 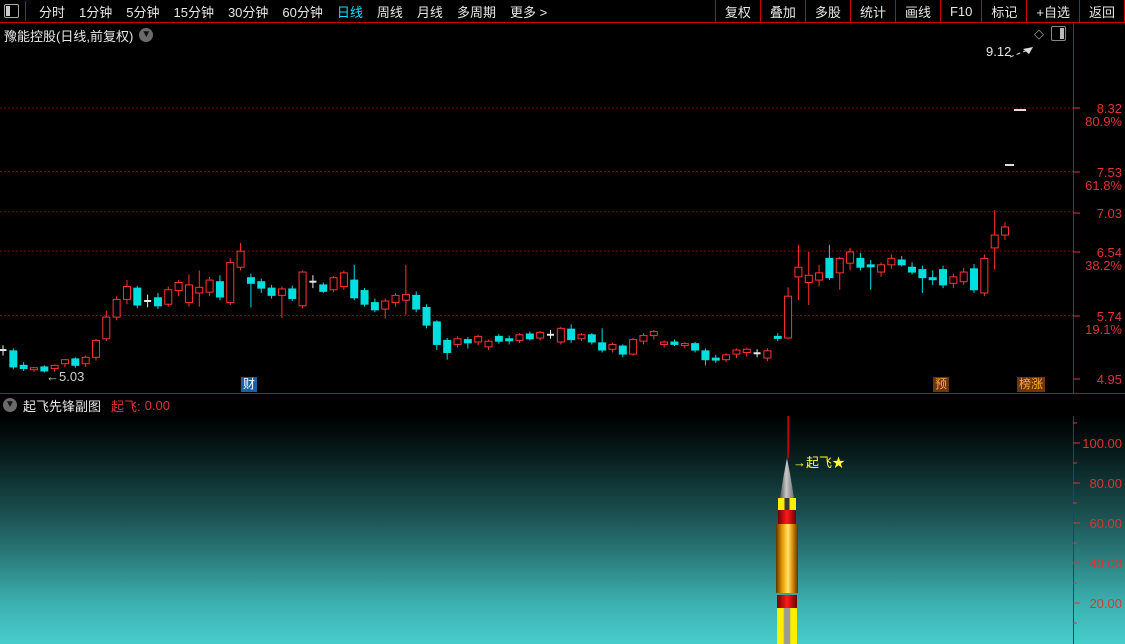 I want to click on fib-percent-label: 61.8%, so click(x=1103, y=185).